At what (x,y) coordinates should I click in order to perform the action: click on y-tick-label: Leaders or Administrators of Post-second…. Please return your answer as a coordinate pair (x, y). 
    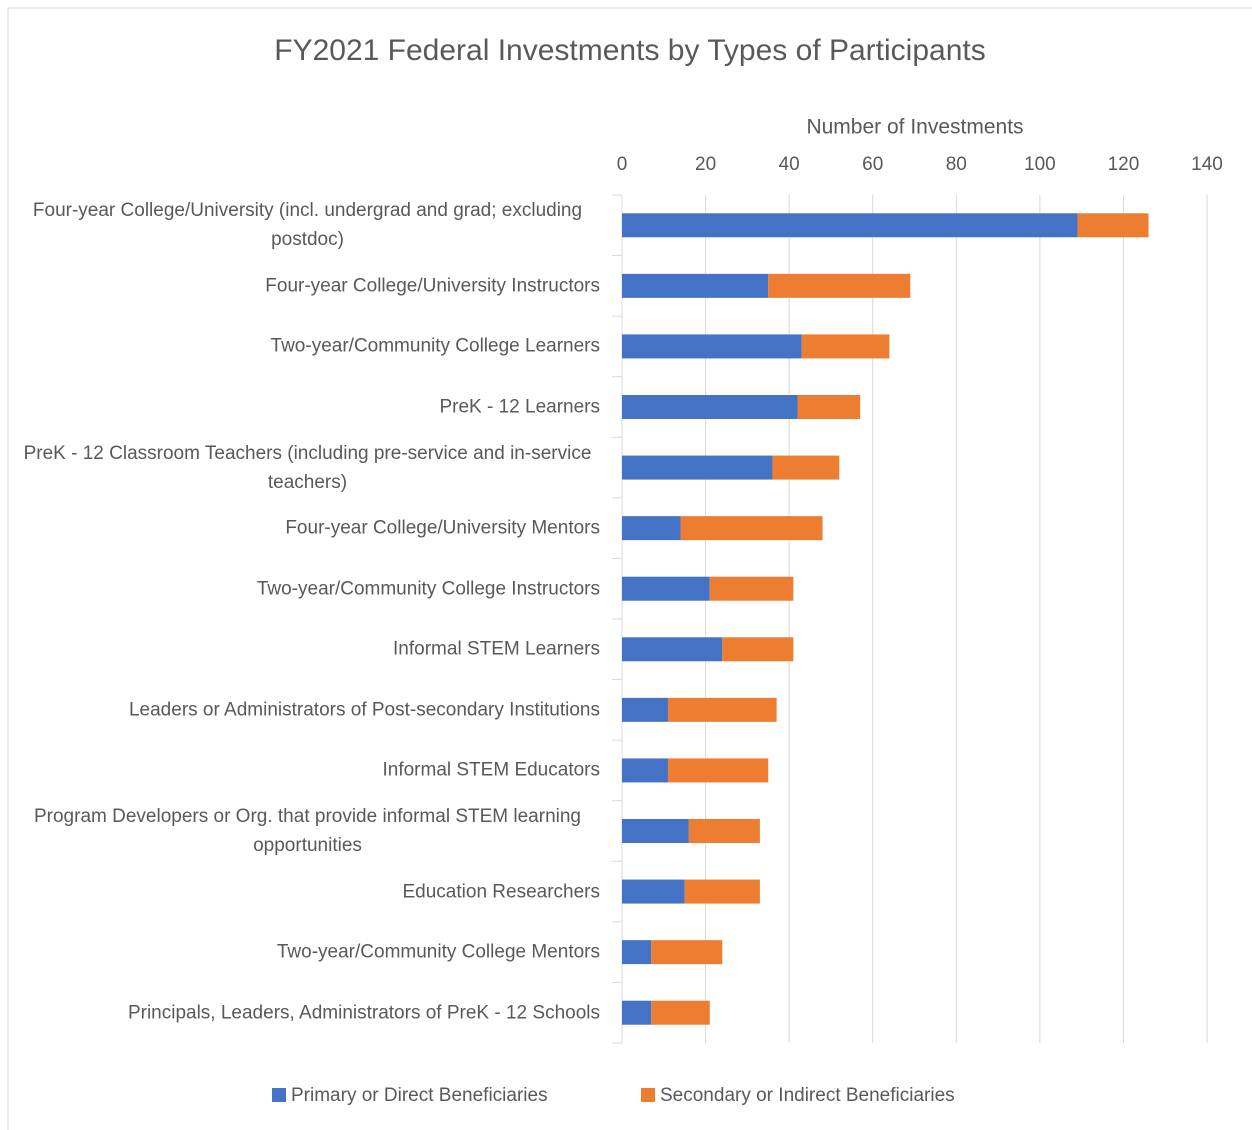
    Looking at the image, I should click on (364, 710).